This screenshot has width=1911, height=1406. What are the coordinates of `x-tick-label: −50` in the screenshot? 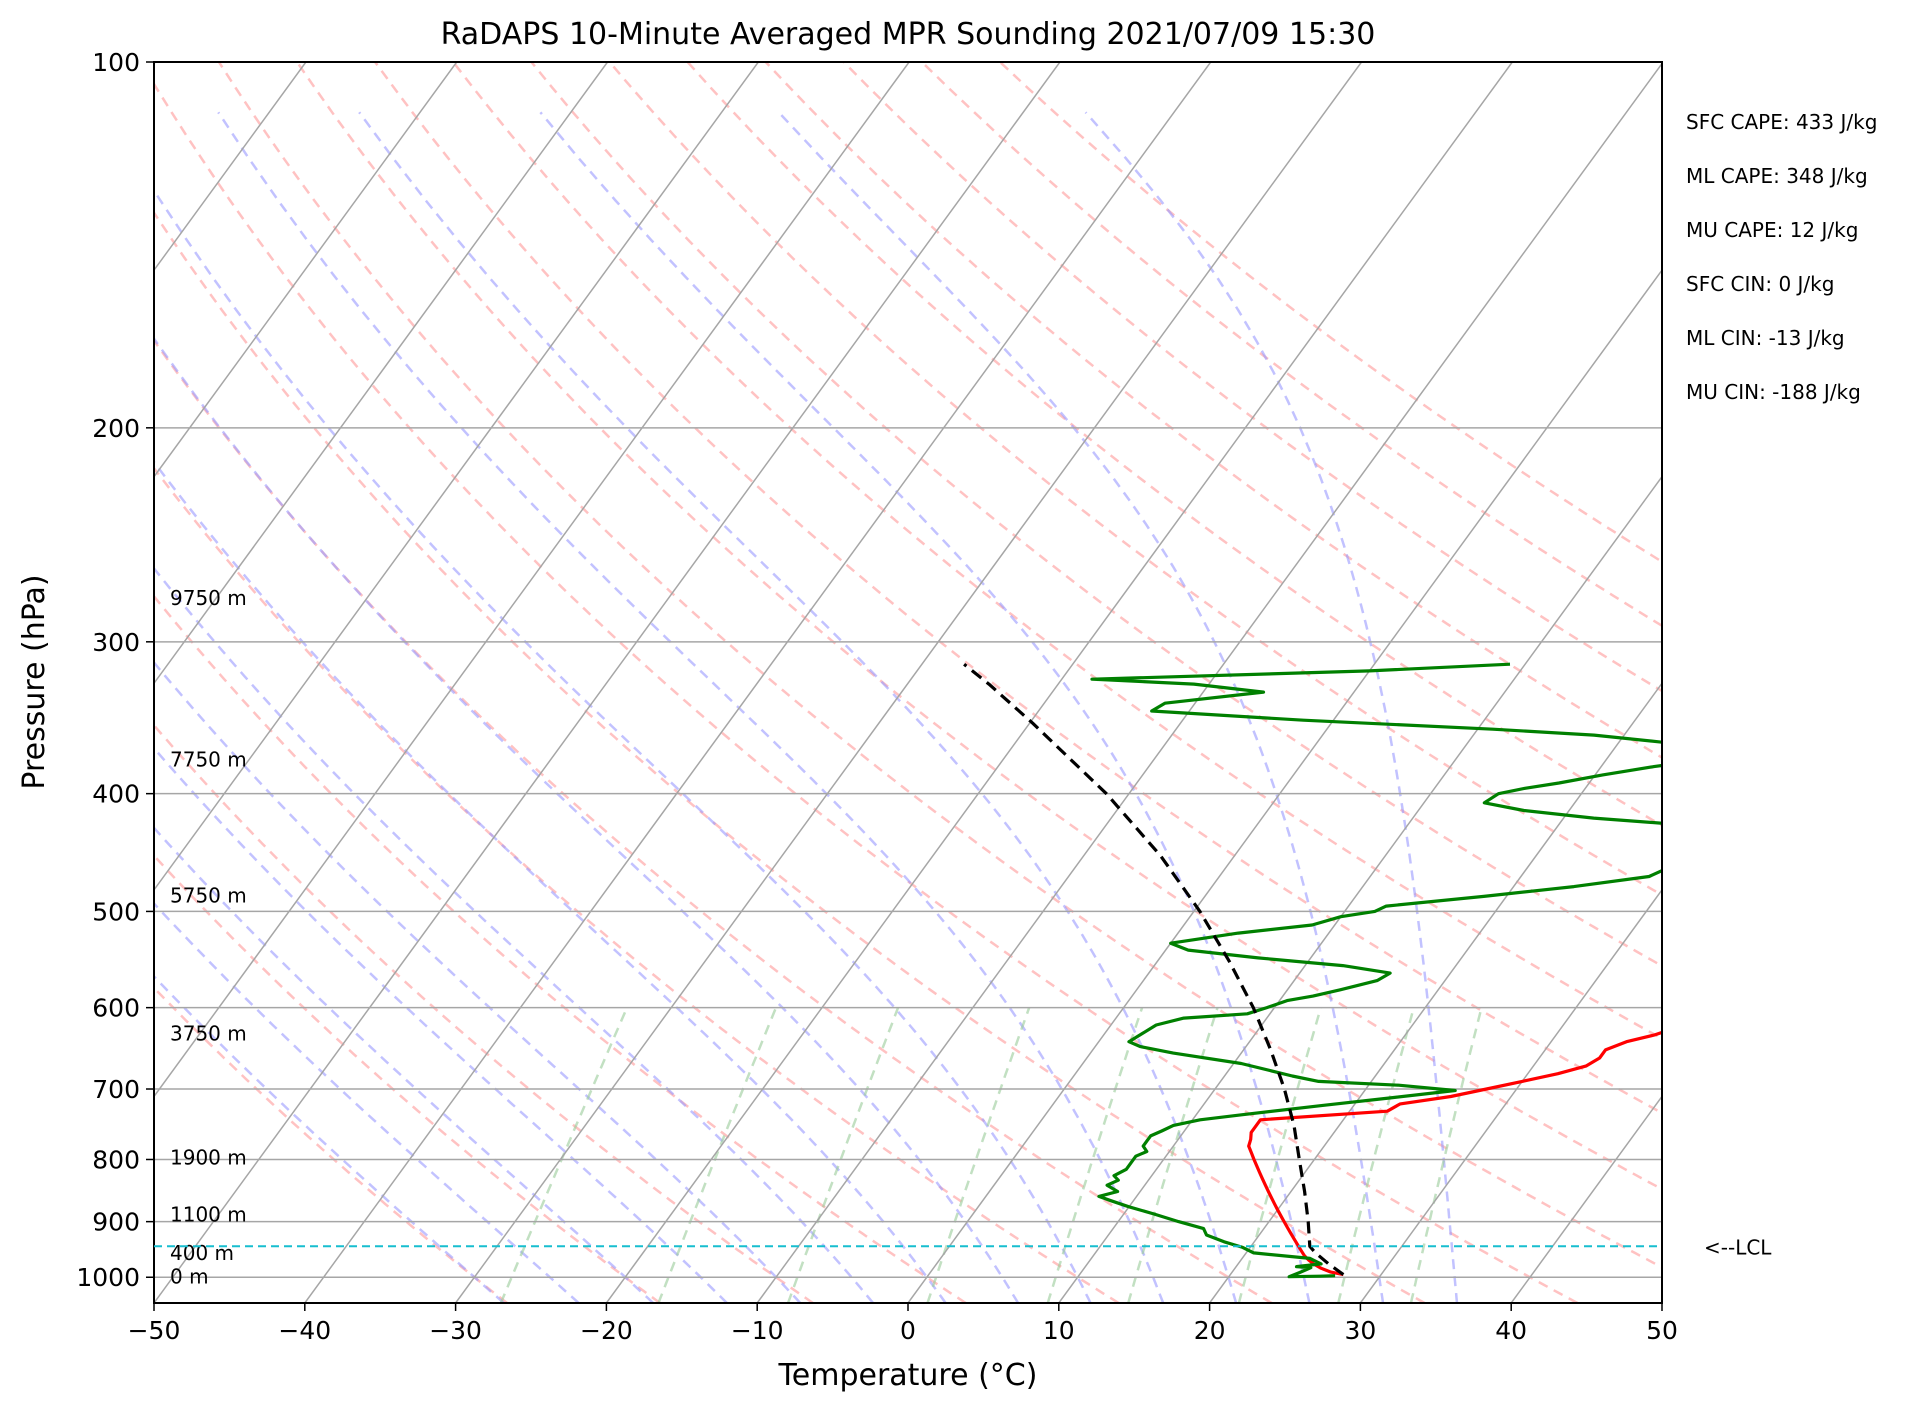 It's located at (154, 1330).